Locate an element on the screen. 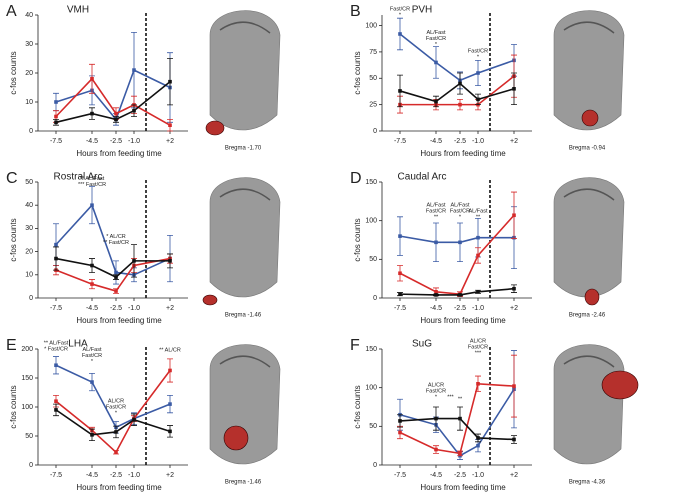  panel-letter: B is located at coordinates (355, 11).